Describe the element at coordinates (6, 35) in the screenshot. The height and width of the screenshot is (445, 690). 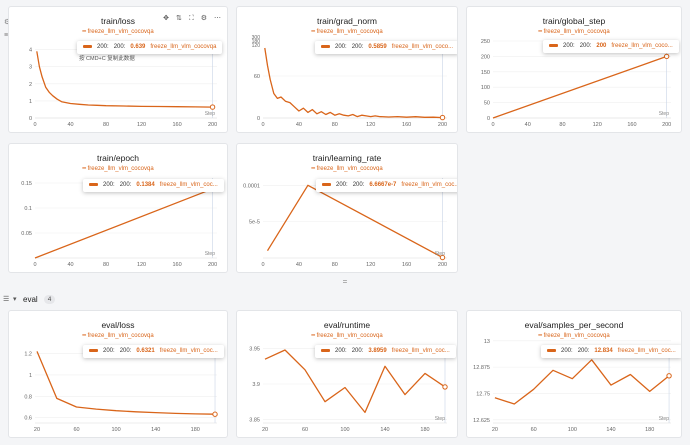
I see `list-icon: ≡` at that location.